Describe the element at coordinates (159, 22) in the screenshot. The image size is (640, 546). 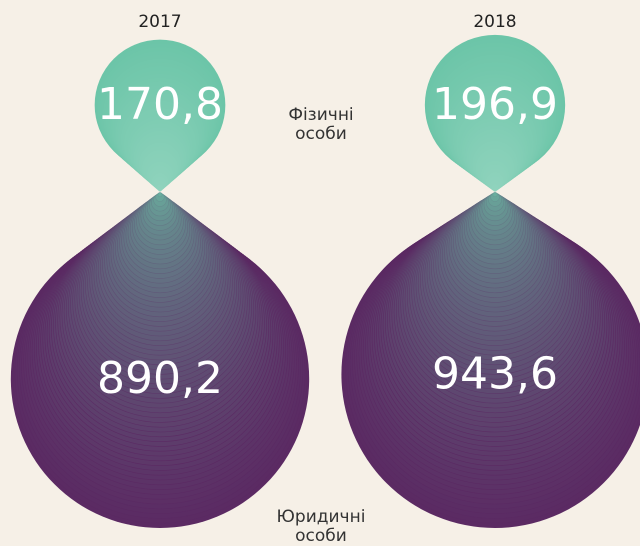
I see `x-tick-label: 2017` at that location.